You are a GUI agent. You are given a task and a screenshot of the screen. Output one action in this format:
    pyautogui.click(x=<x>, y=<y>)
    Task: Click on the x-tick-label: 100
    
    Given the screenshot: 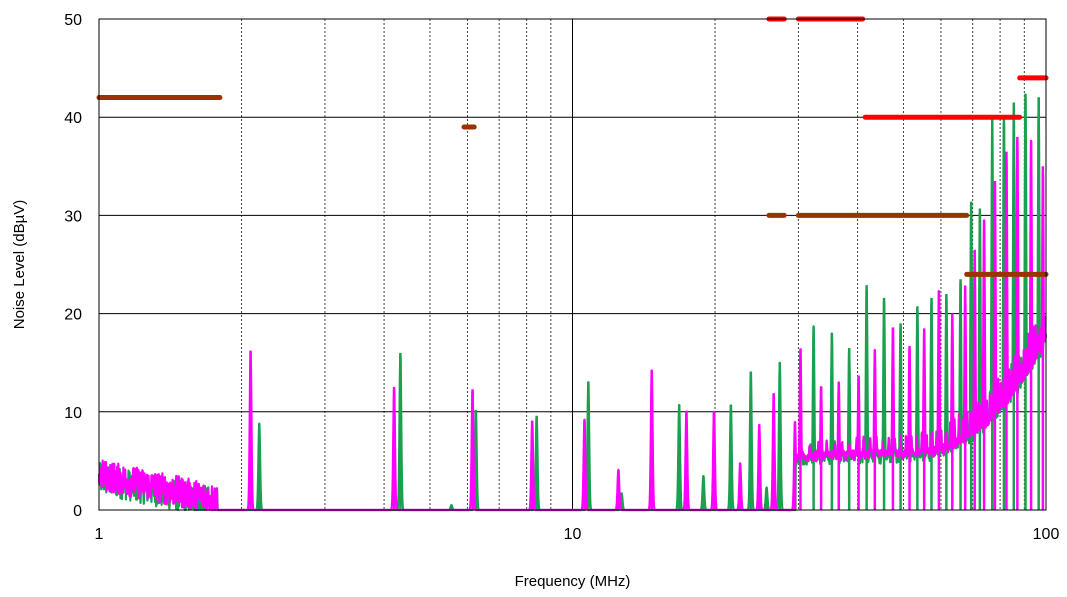 What is the action you would take?
    pyautogui.click(x=1046, y=534)
    